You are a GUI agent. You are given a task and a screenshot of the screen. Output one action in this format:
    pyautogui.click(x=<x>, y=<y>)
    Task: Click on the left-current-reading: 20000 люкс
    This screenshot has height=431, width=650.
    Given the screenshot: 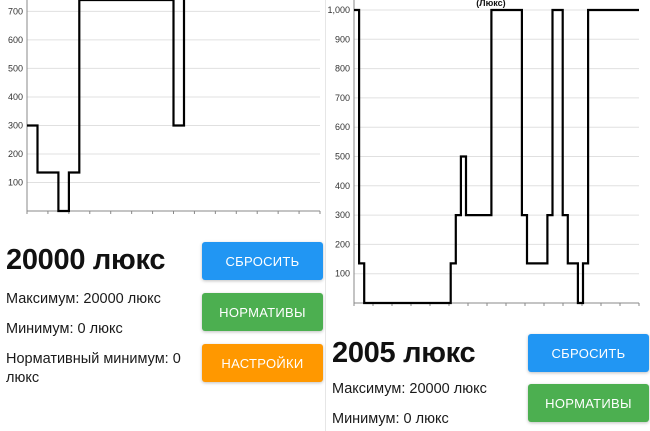 What is the action you would take?
    pyautogui.click(x=86, y=260)
    